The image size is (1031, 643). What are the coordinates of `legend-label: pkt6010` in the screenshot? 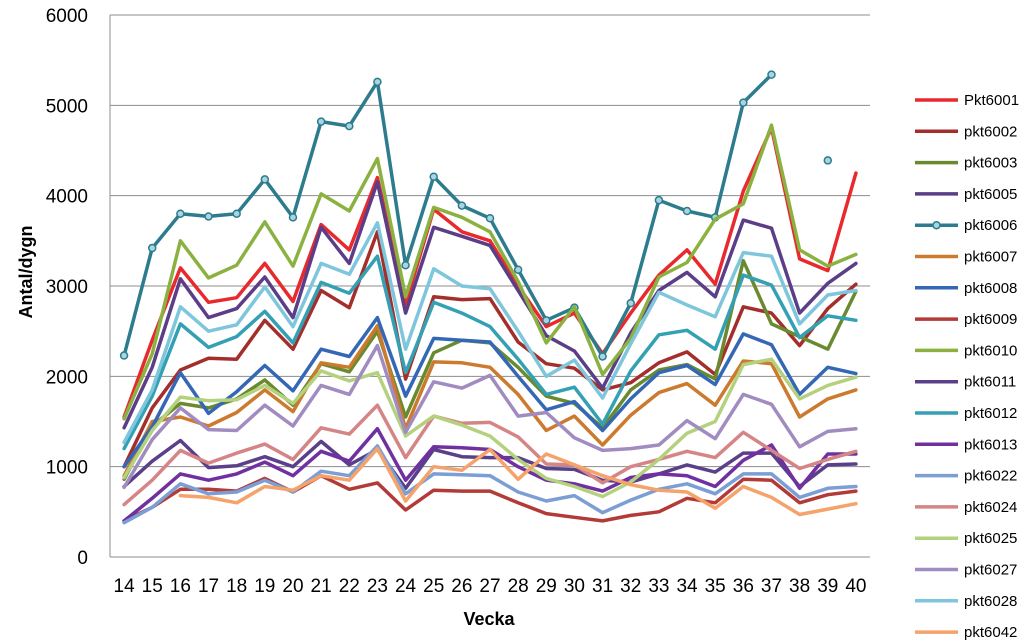 It's located at (990, 350).